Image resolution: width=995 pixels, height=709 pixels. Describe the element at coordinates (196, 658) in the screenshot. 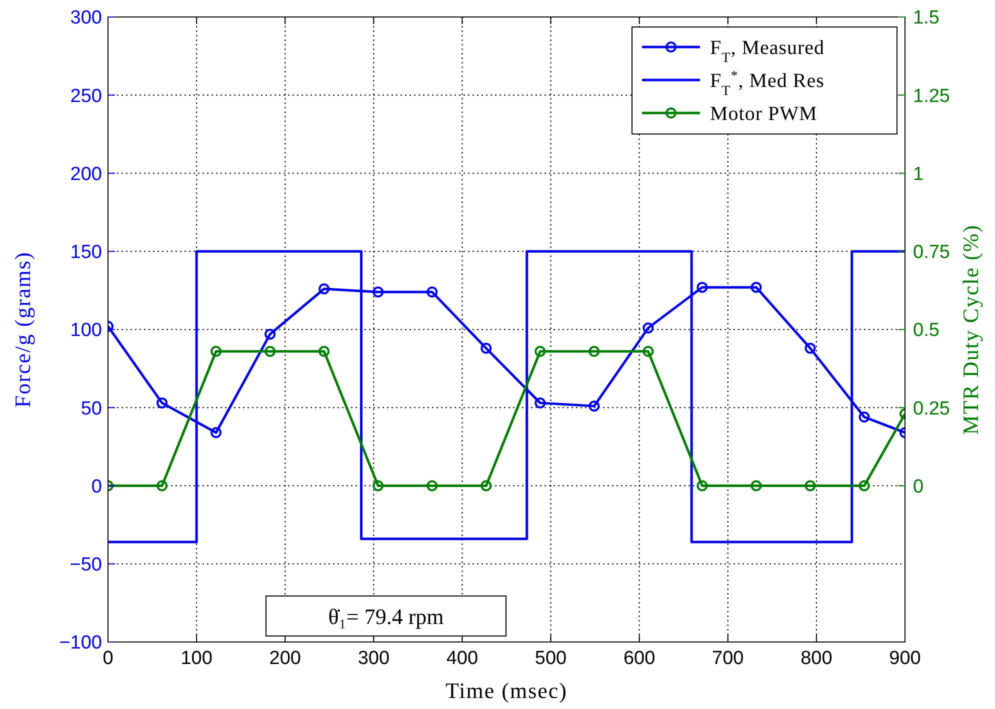

I see `x-tick-label: 100` at that location.